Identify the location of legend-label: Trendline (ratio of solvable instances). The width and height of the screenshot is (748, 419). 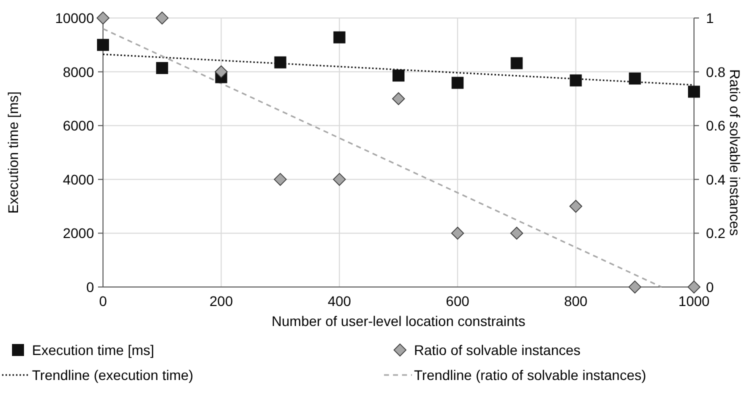
(530, 375).